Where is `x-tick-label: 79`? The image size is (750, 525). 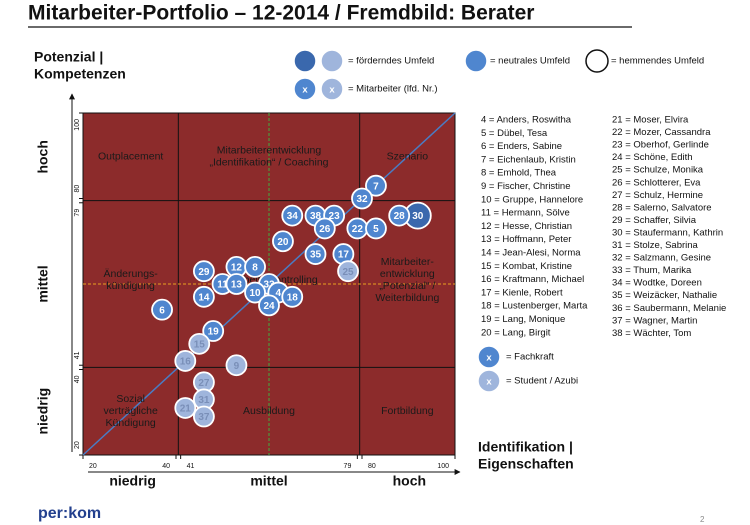
x-tick-label: 79 is located at coordinates (348, 466).